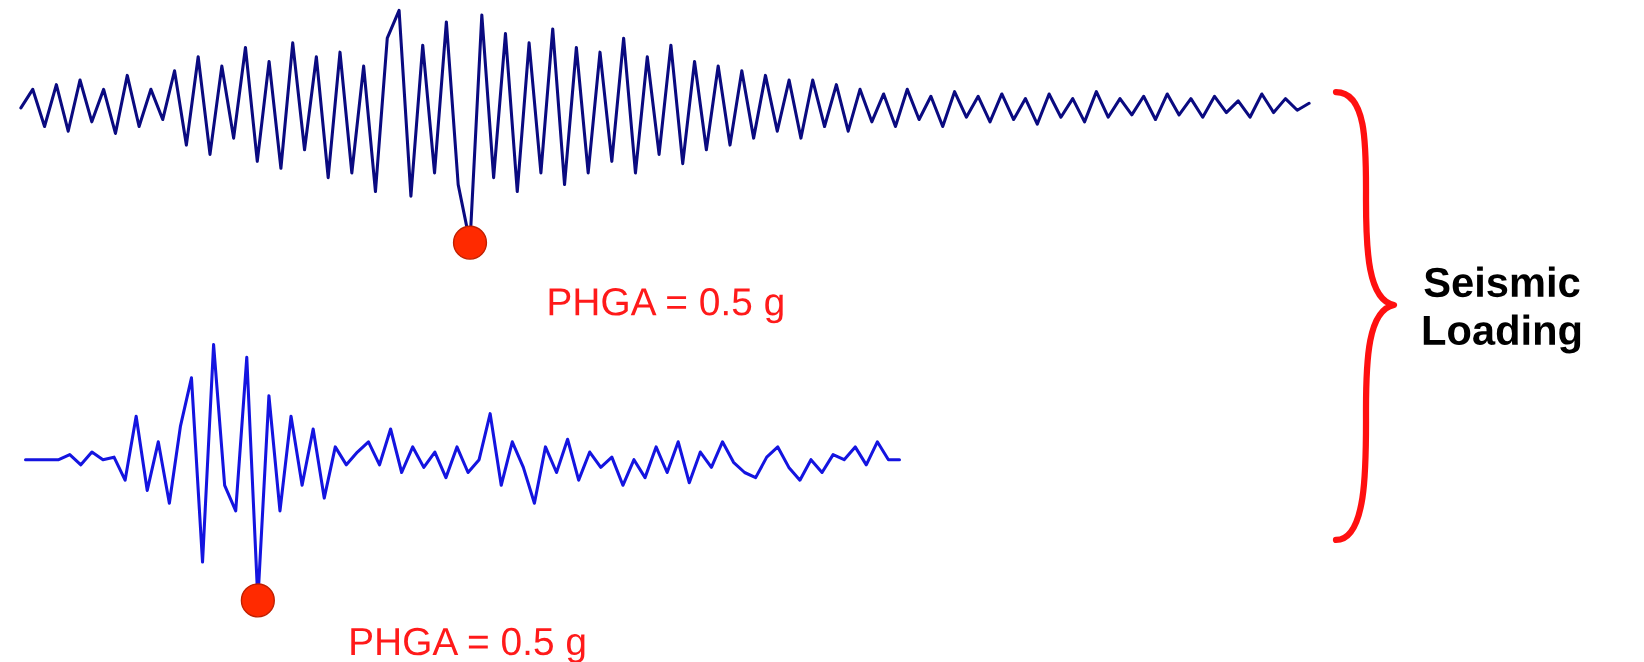 This screenshot has width=1644, height=662. Describe the element at coordinates (666, 306) in the screenshot. I see `text: PHGA = 0.5 g` at that location.